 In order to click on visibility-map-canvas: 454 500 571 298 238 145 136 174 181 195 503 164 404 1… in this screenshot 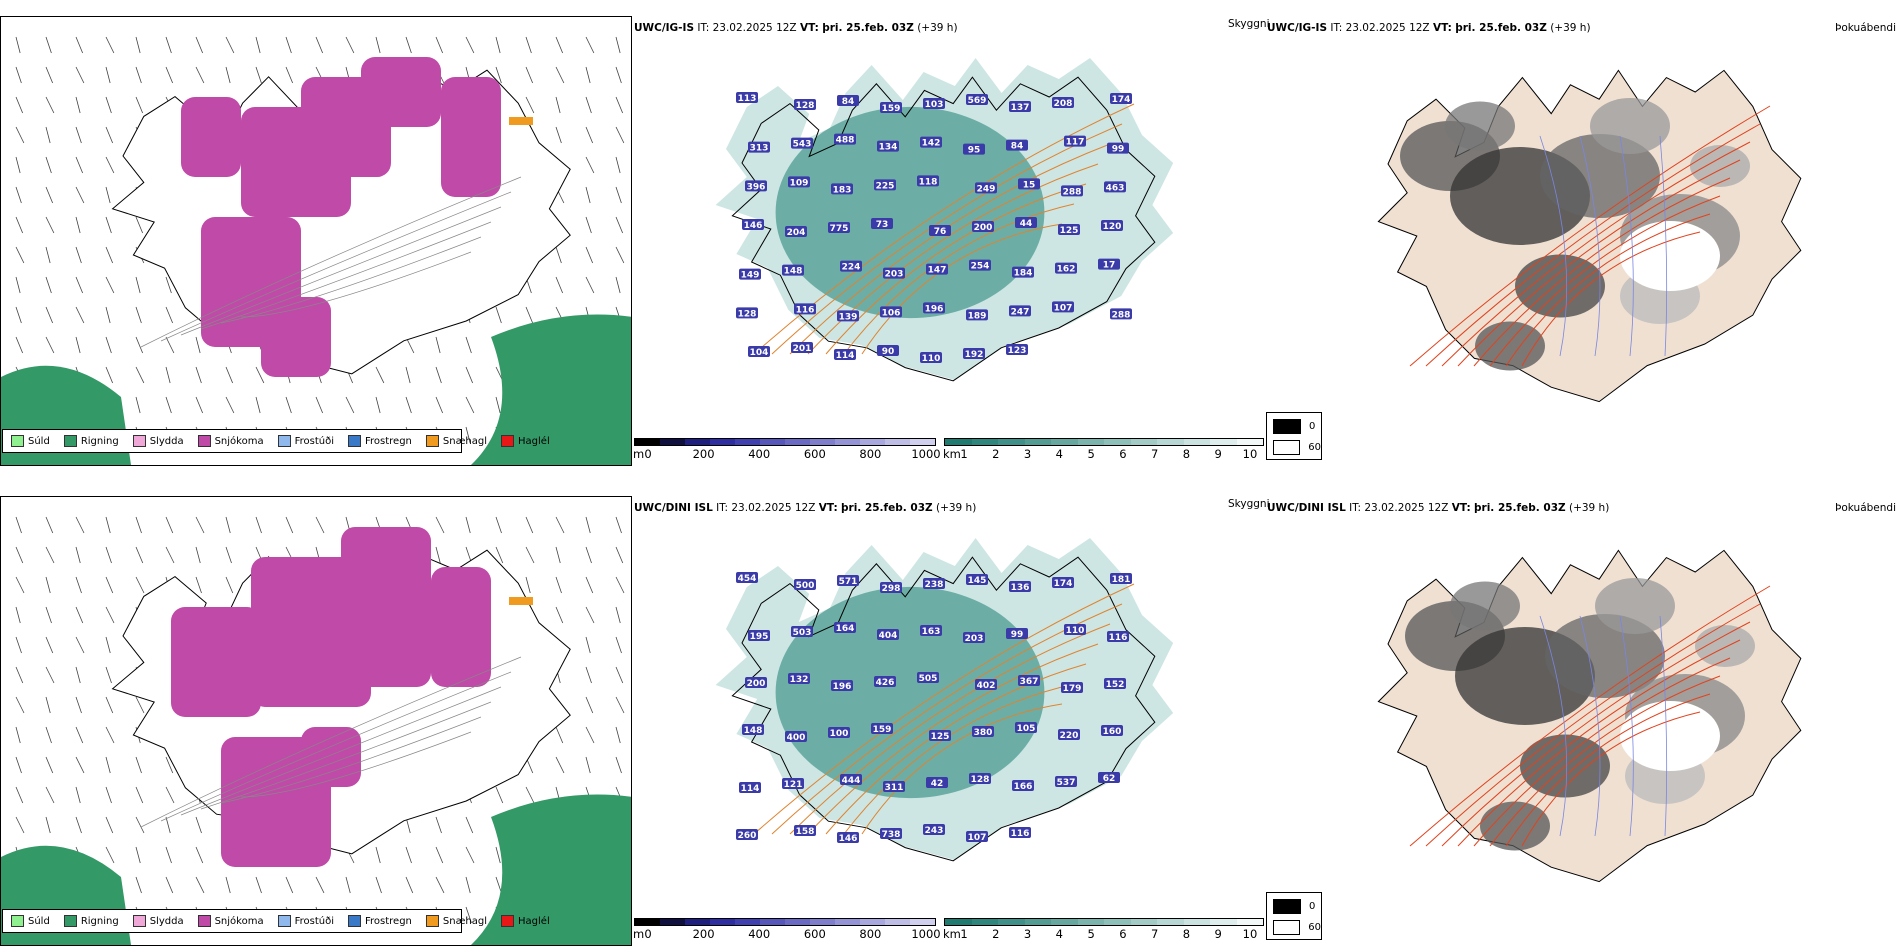, I will do `click(944, 700)`.